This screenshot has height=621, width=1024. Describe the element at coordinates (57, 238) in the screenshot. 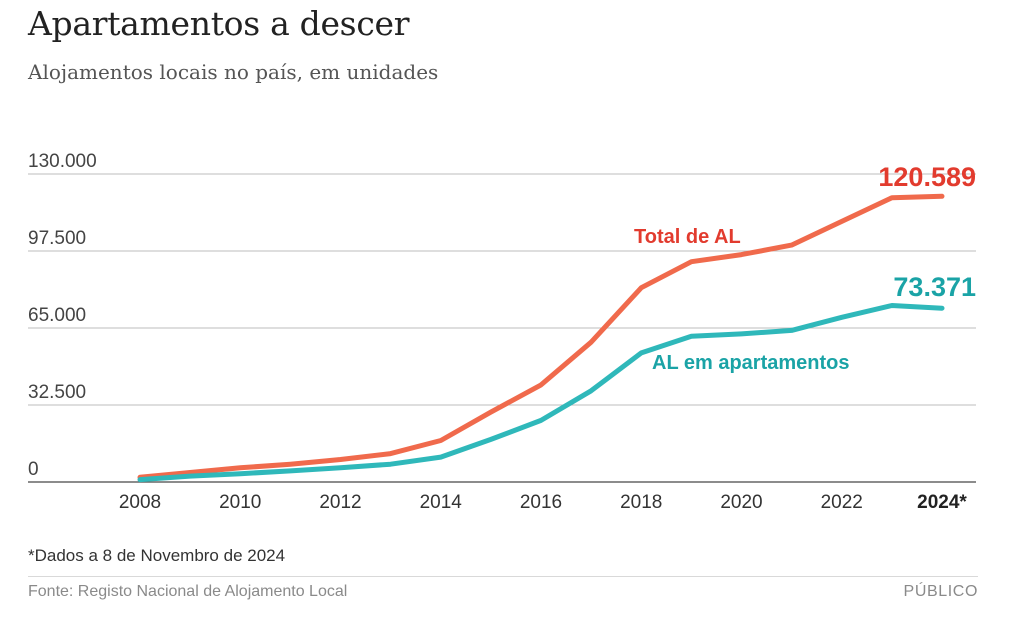

I see `y-tick-label: 97.500` at that location.